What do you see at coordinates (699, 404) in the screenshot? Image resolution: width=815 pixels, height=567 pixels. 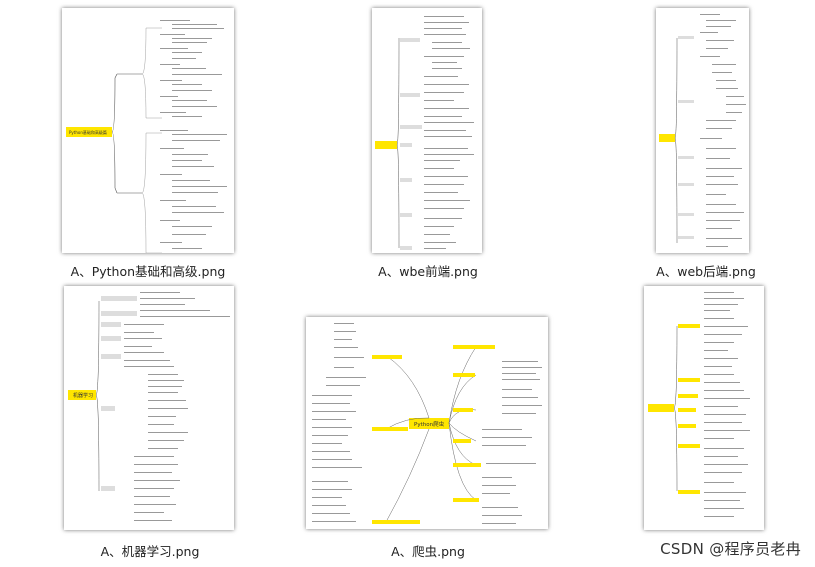 I see `mindmap-data-analysis` at bounding box center [699, 404].